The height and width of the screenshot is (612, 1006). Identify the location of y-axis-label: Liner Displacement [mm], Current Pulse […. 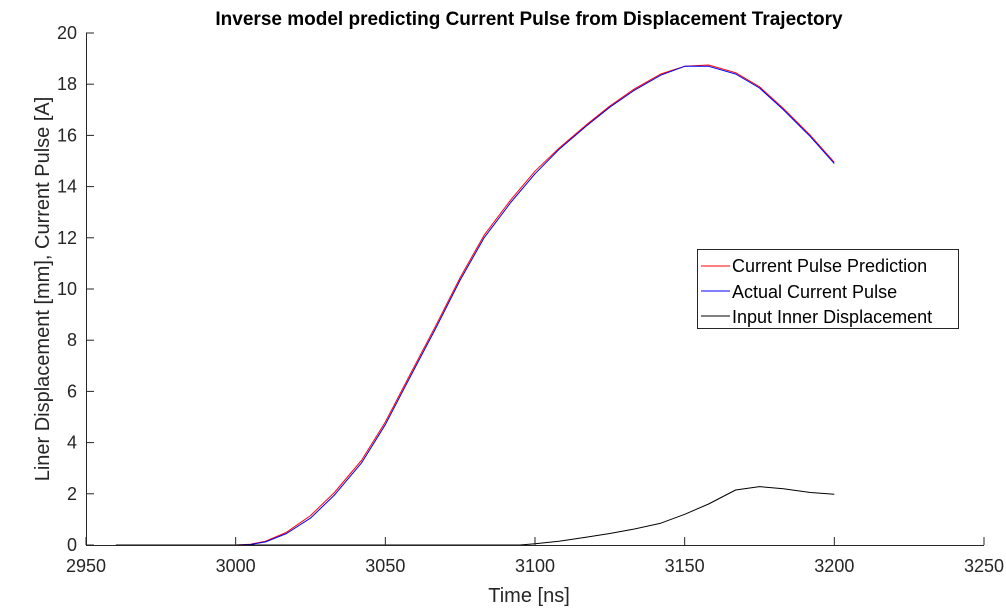
(43, 289).